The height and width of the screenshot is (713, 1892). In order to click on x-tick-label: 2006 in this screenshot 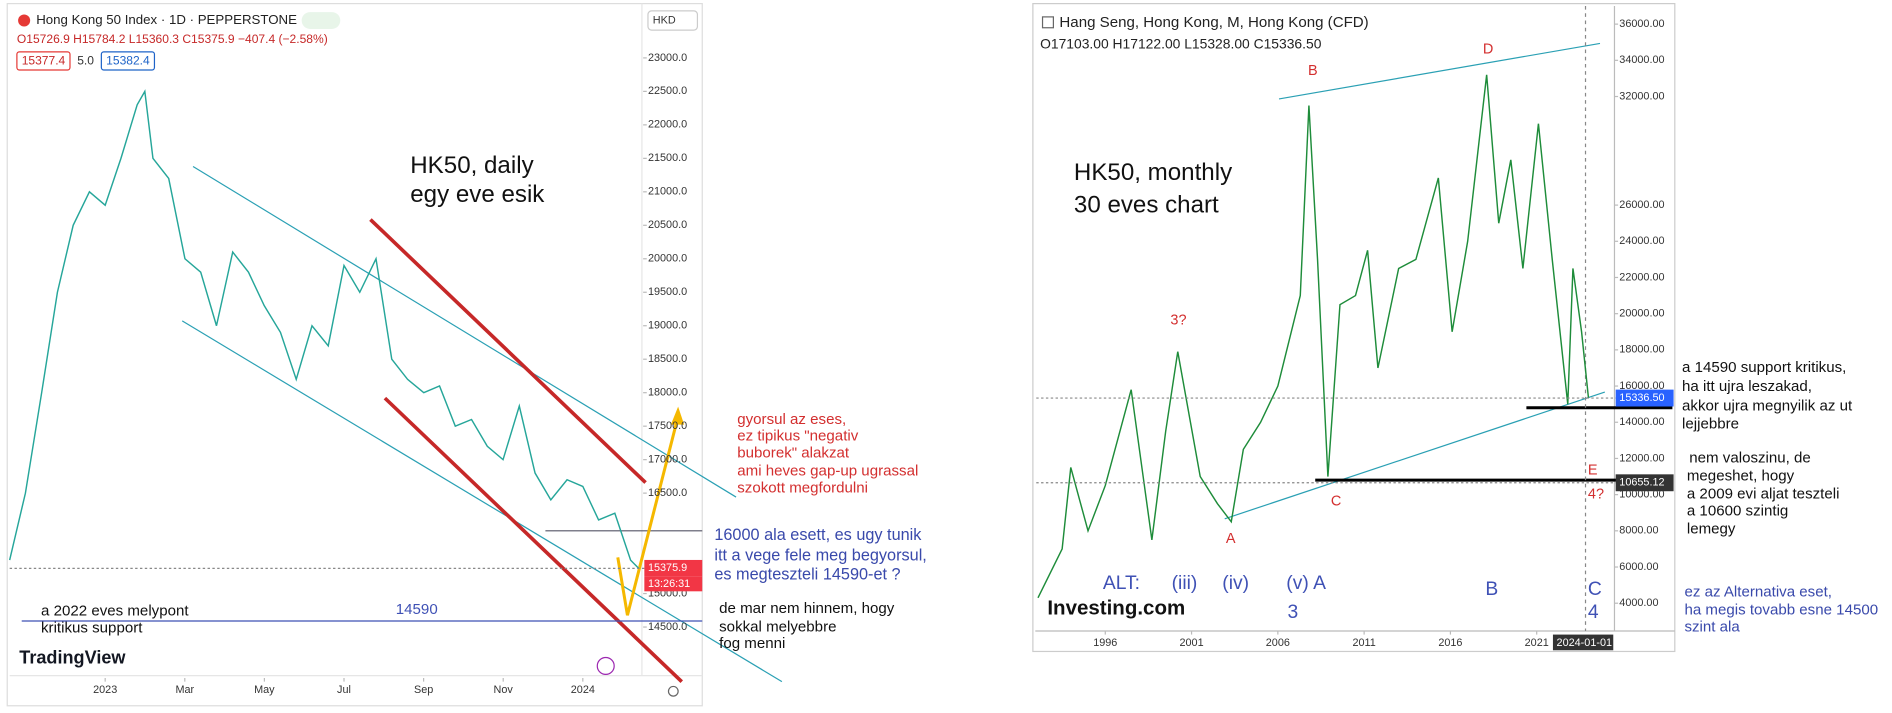, I will do `click(1278, 643)`.